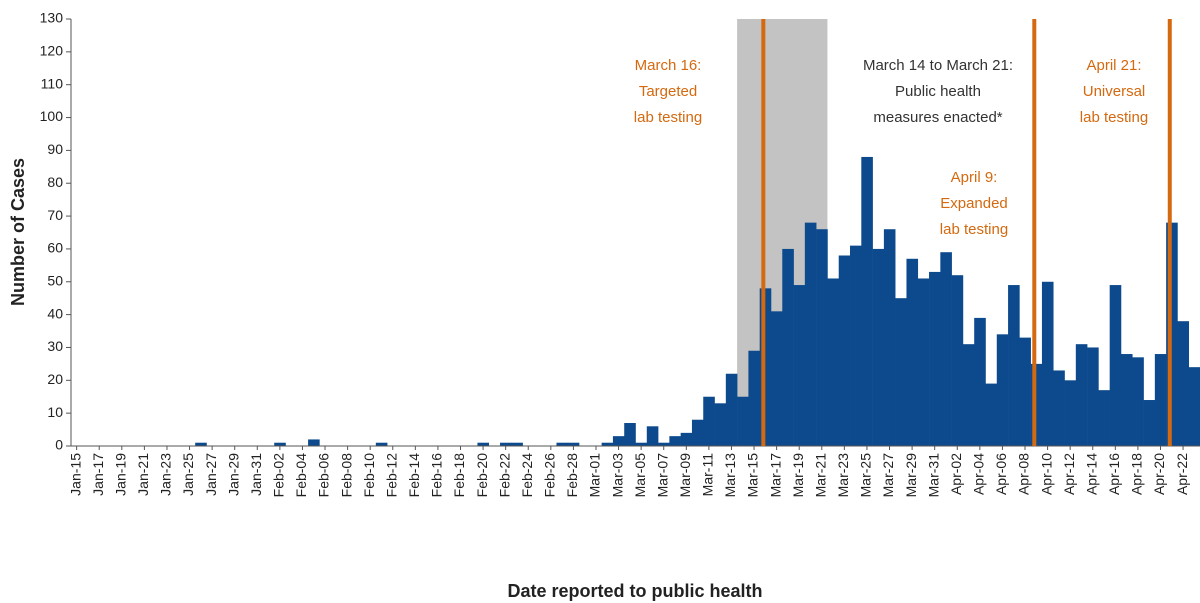  Describe the element at coordinates (55, 215) in the screenshot. I see `y-tick-label: 70` at that location.